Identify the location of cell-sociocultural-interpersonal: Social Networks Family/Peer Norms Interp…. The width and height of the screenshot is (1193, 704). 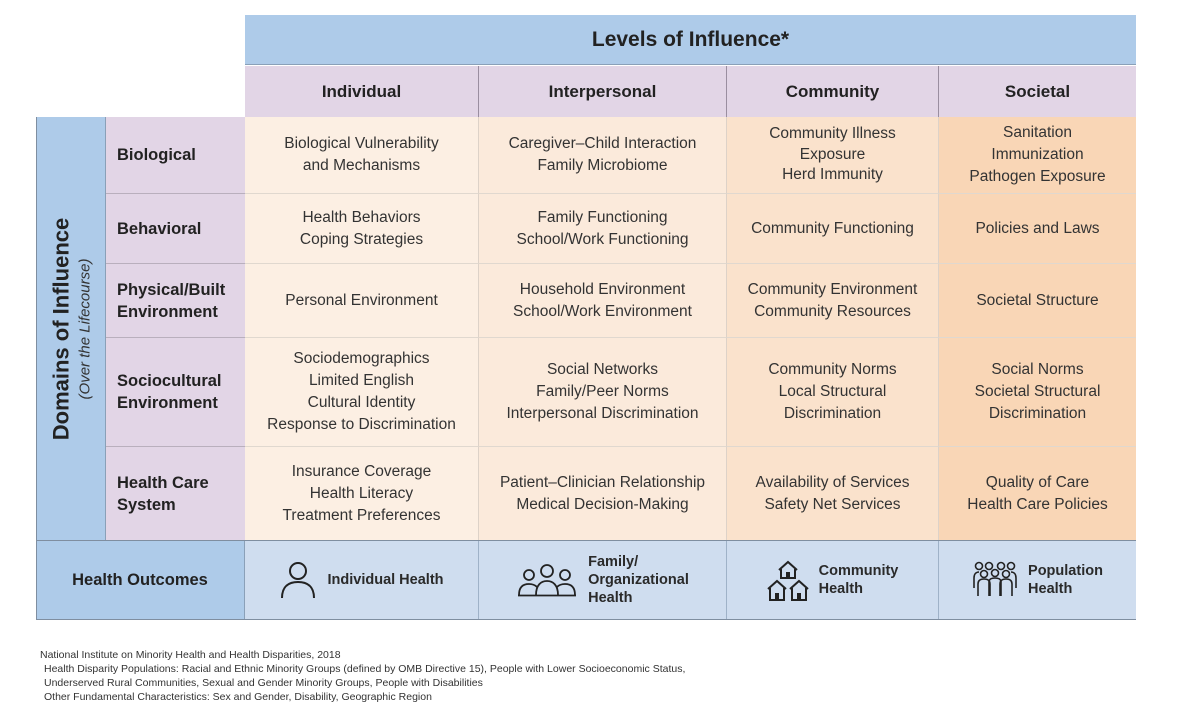
(603, 392).